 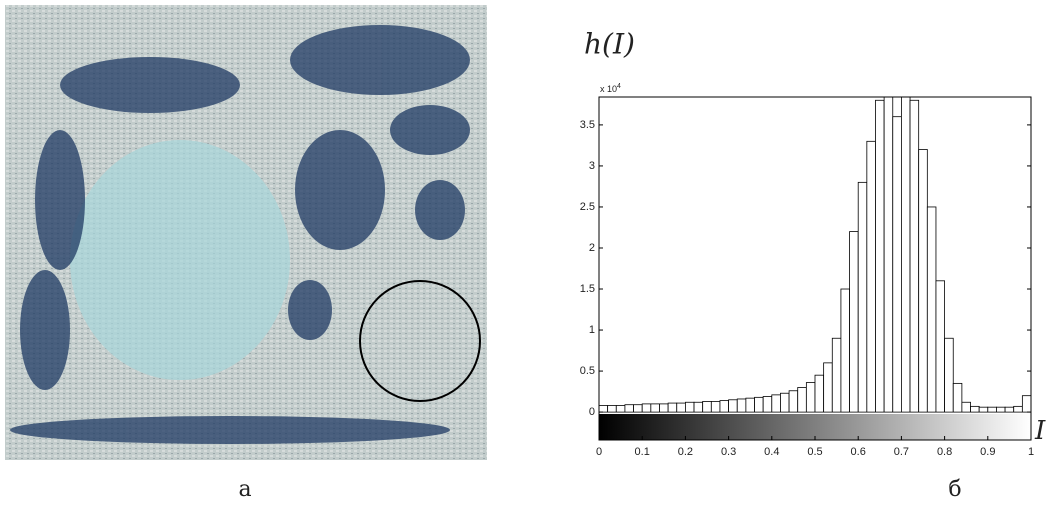 I want to click on y-tick-label: 0.5, so click(x=587, y=371).